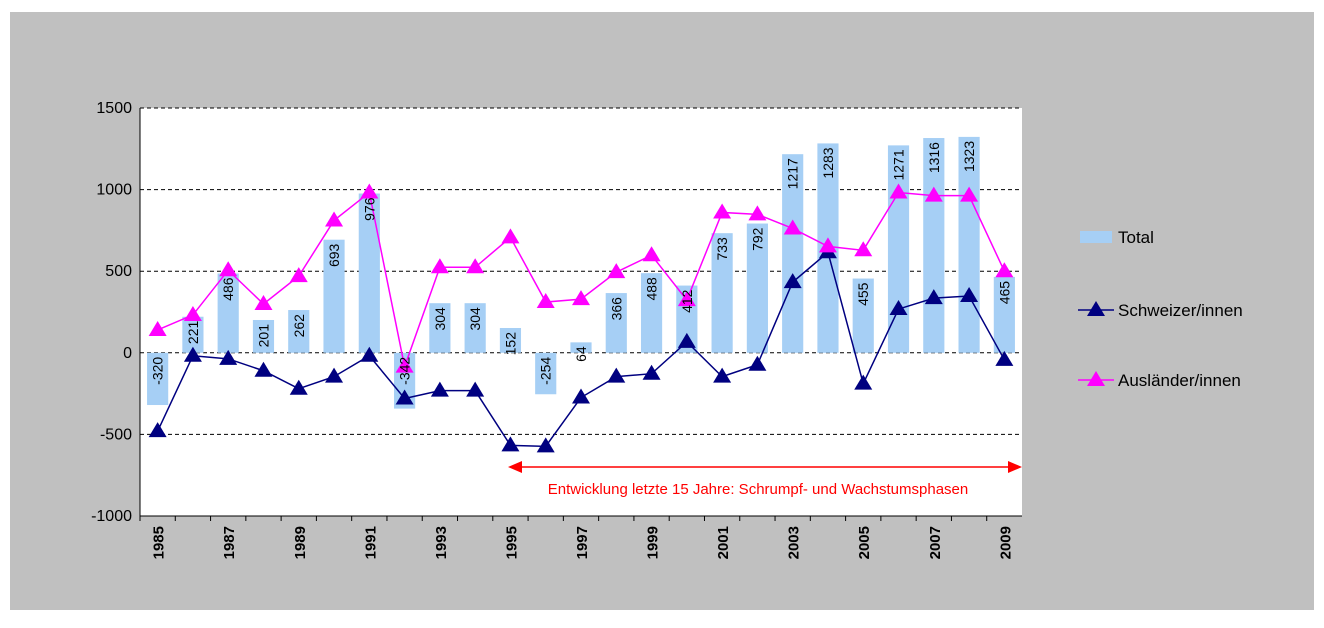  I want to click on data-label: 733, so click(722, 249).